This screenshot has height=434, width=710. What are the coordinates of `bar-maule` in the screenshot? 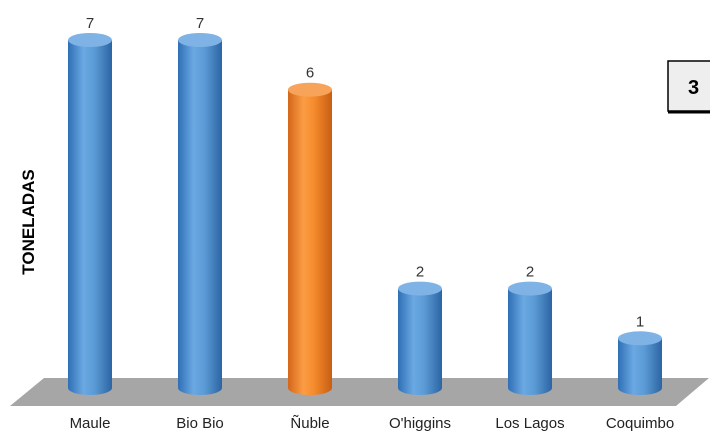 It's located at (90, 214).